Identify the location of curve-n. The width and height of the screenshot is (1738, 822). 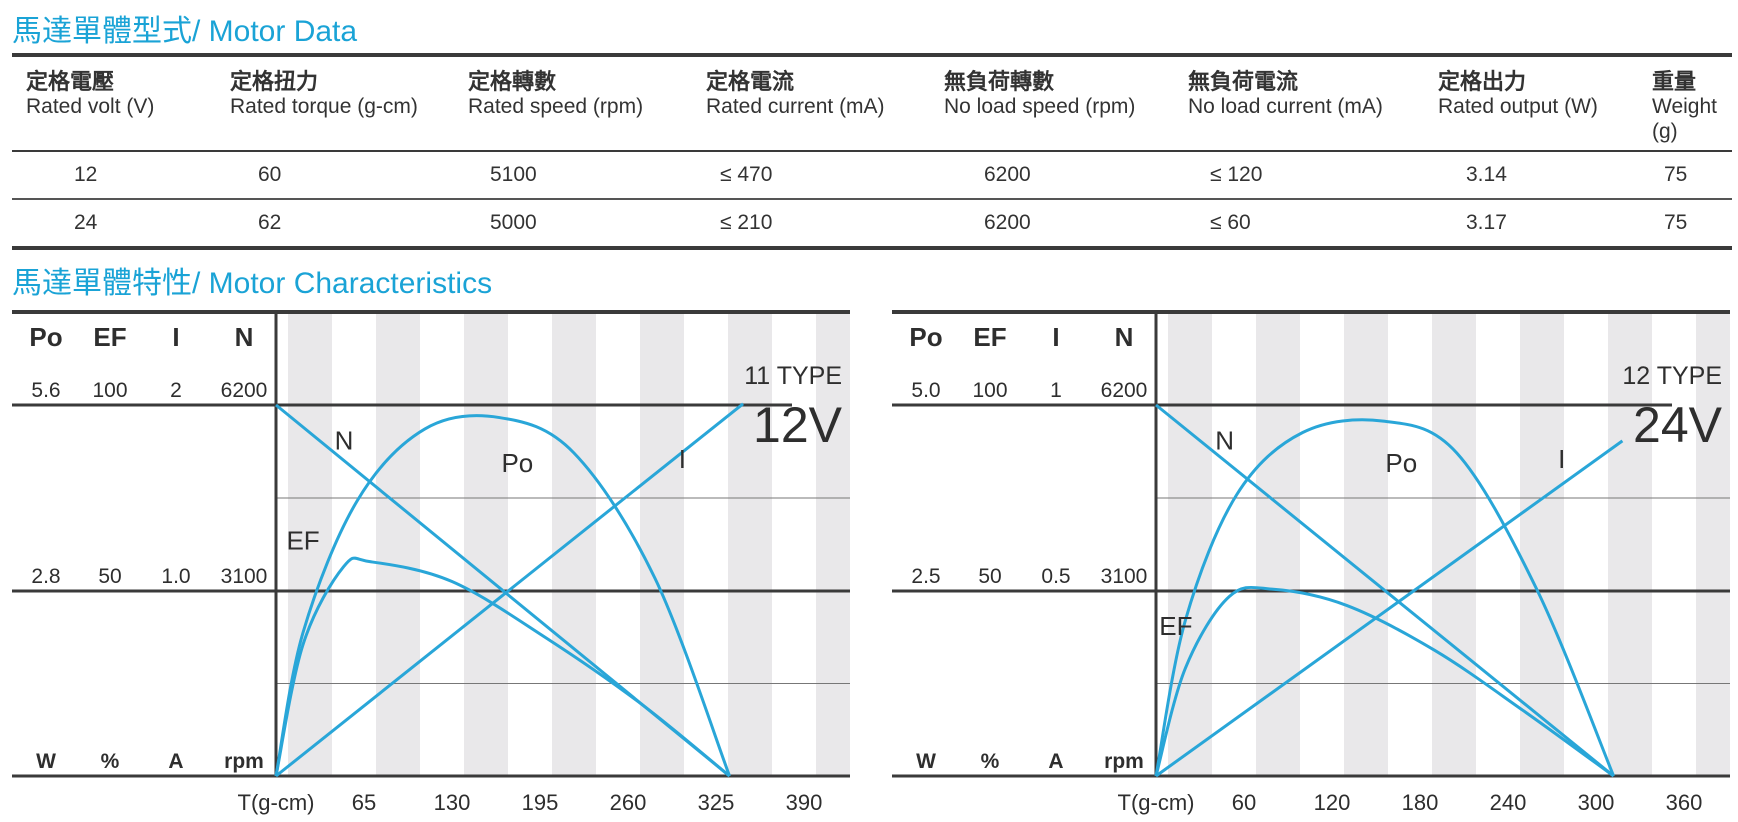
(1385, 590).